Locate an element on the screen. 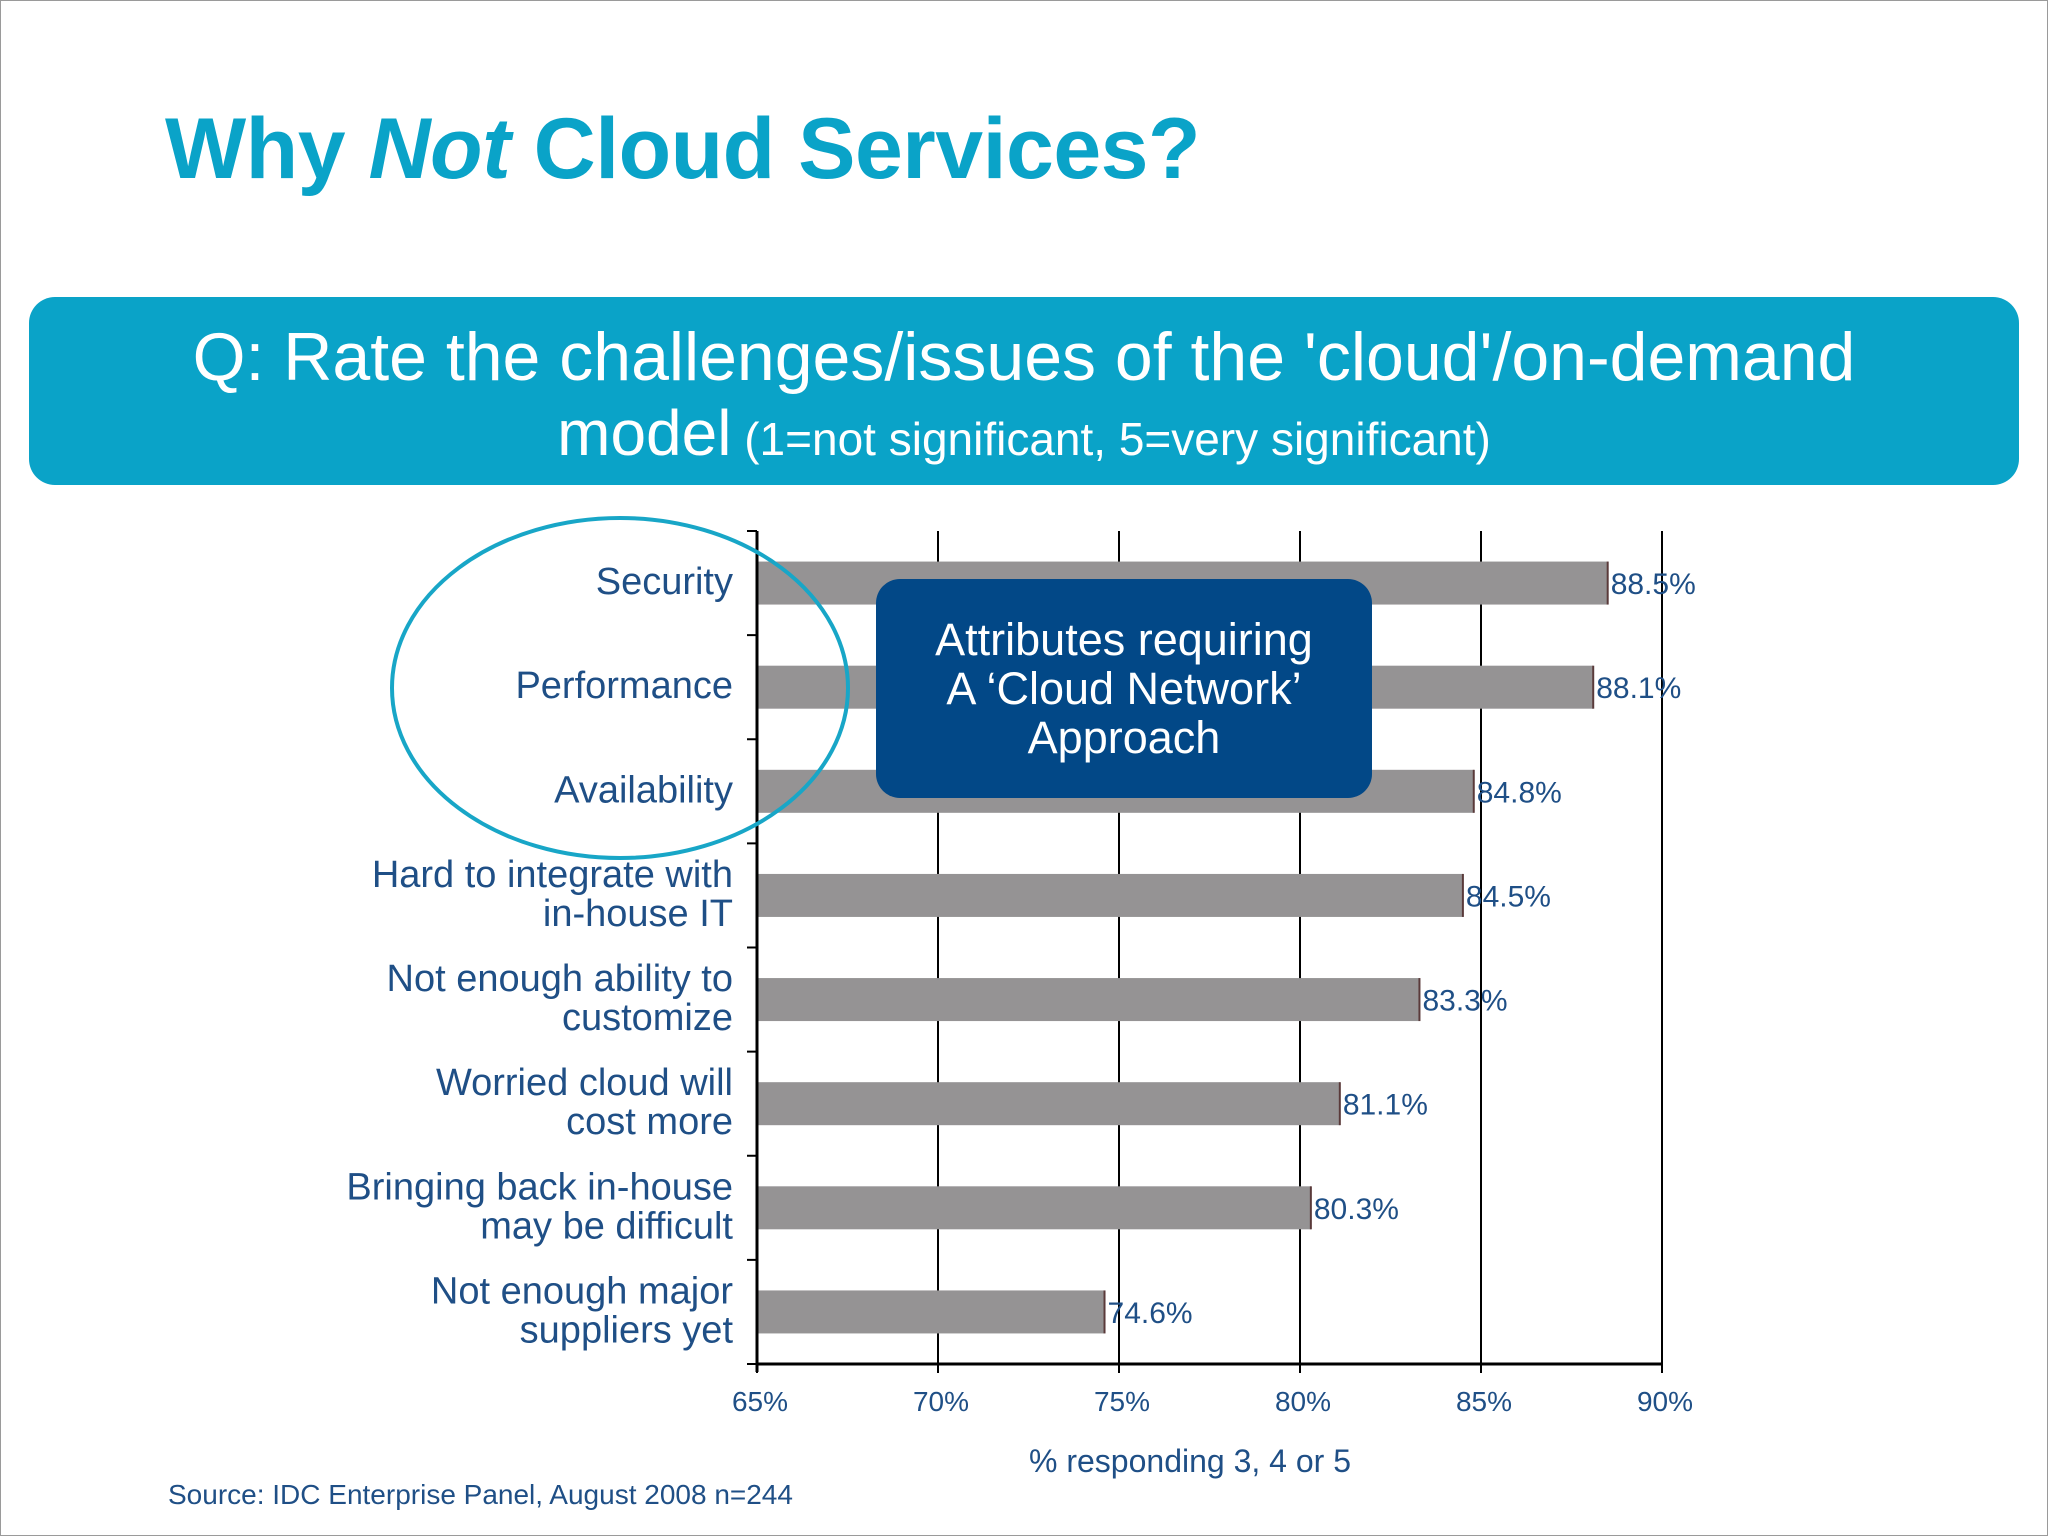  title-suffix: Cloud Services? is located at coordinates (855, 149).